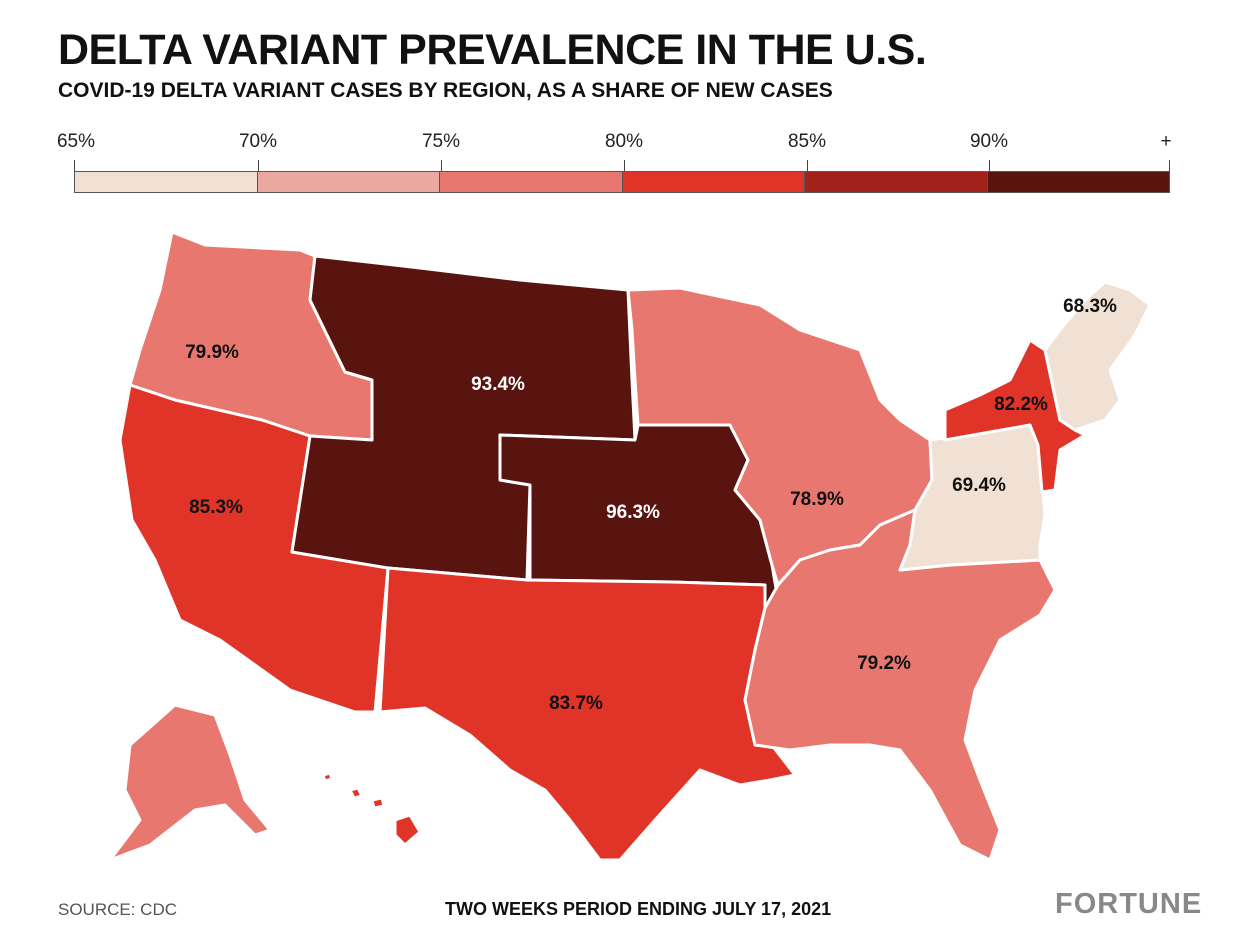  What do you see at coordinates (492, 50) in the screenshot?
I see `chart-title: DELTA VARIANT PREVALENCE IN THE U.S.` at bounding box center [492, 50].